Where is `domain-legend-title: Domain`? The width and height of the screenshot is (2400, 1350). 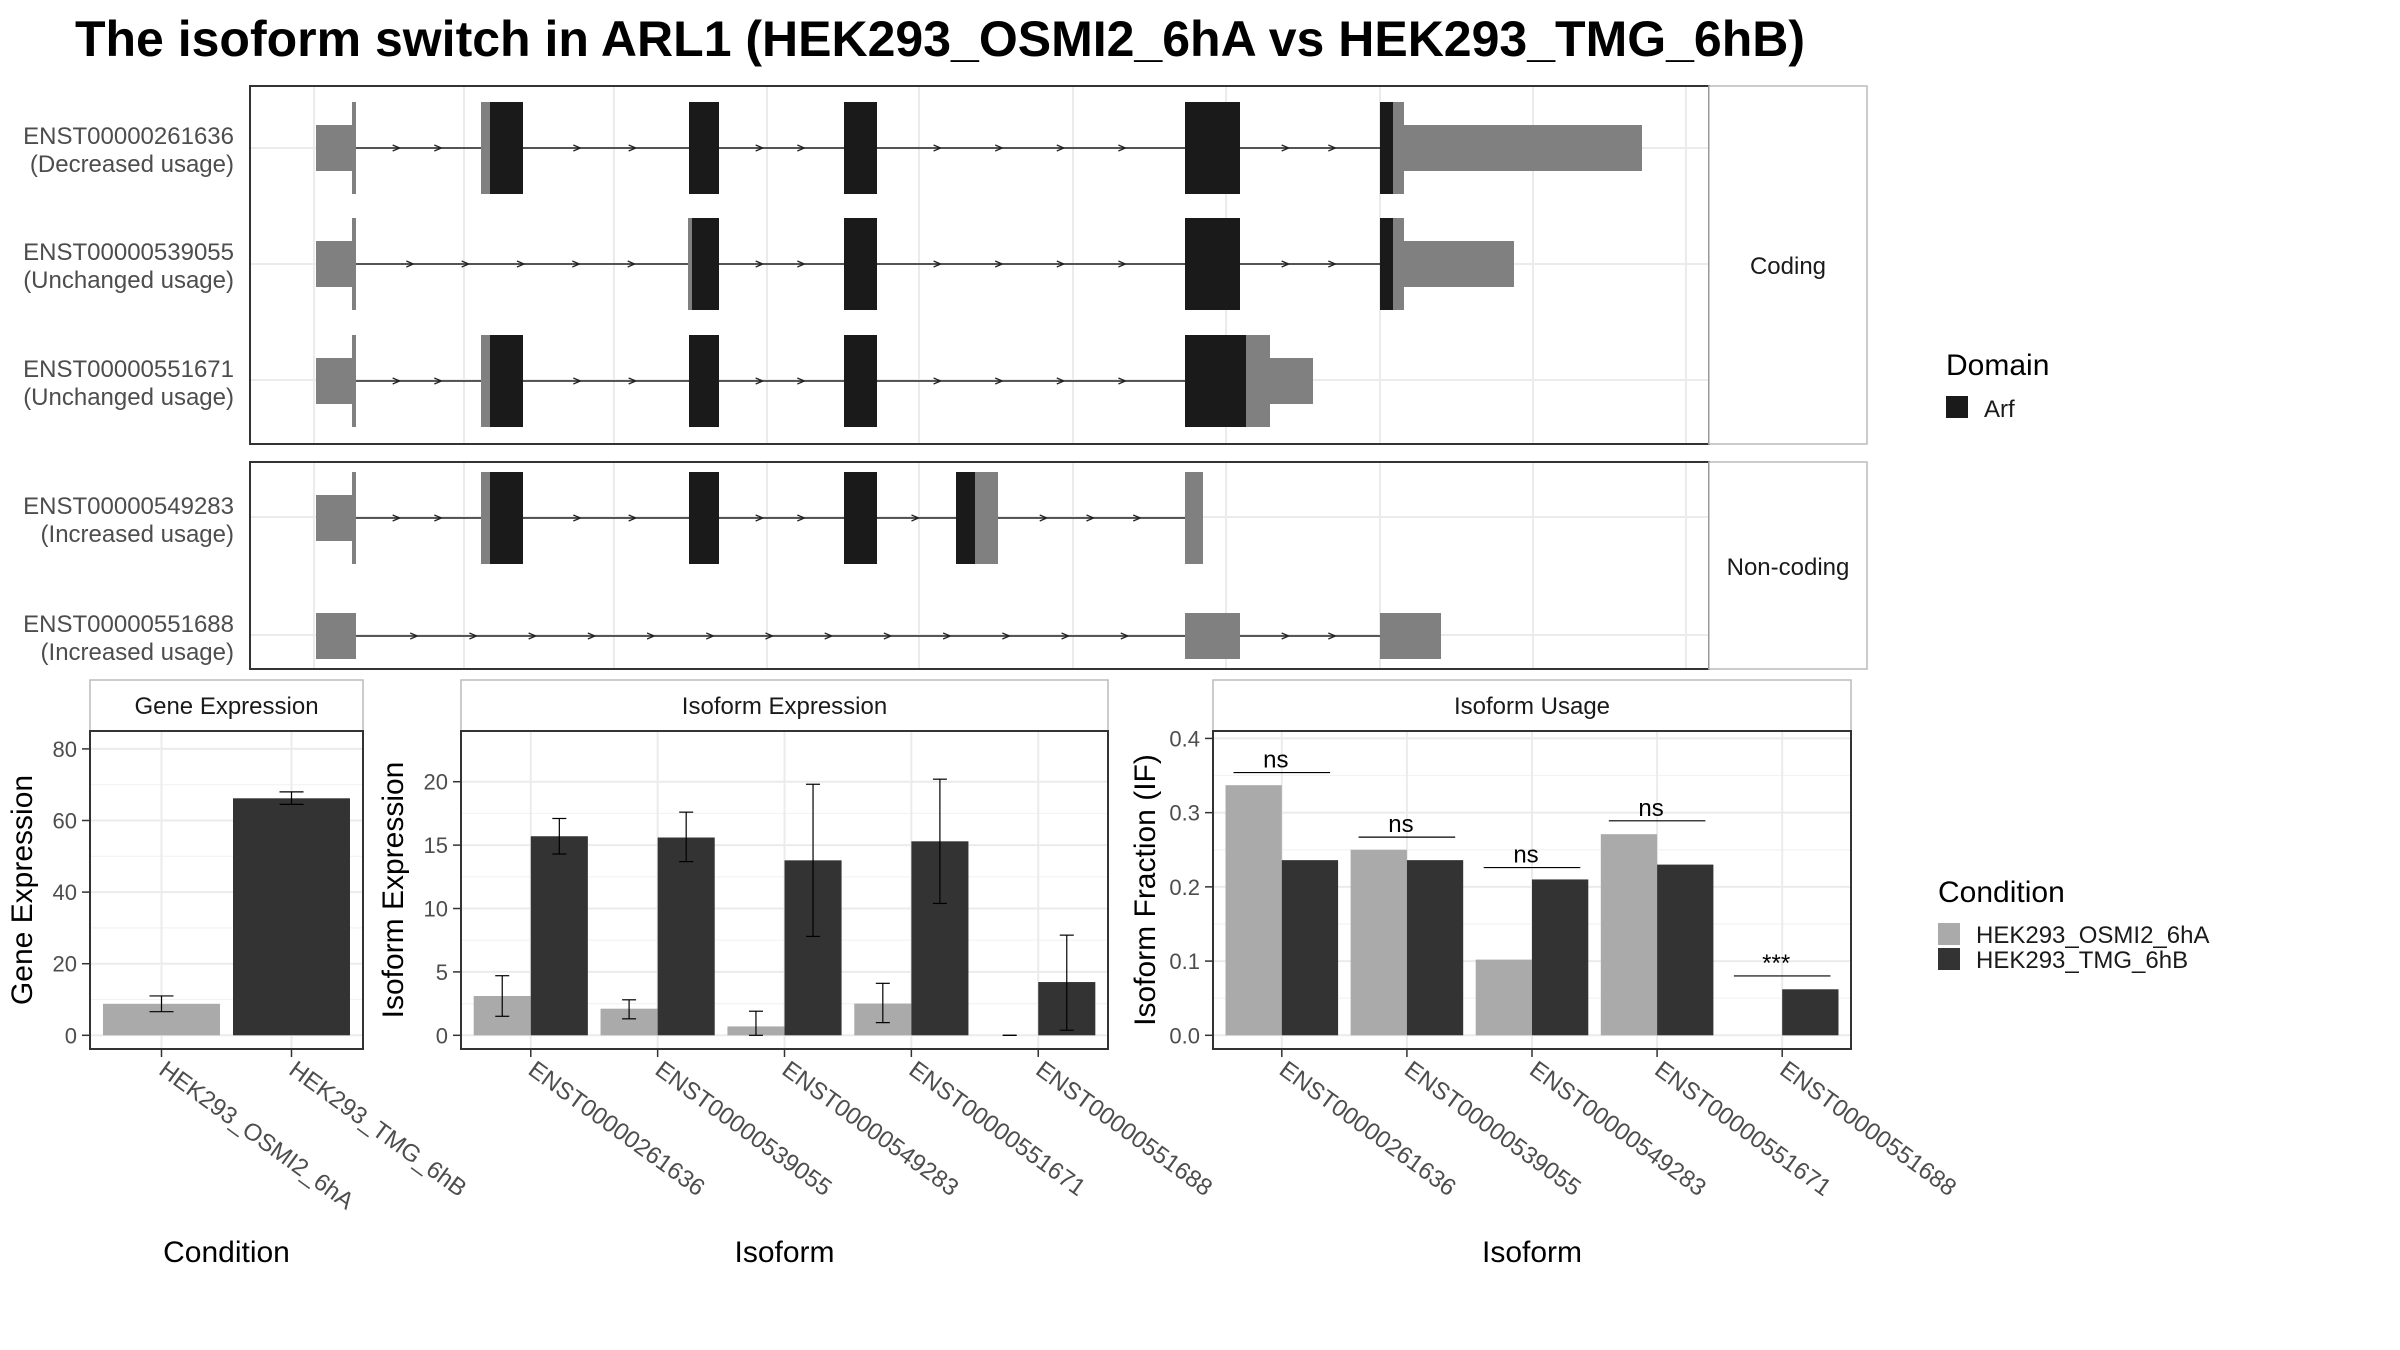
domain-legend-title: Domain is located at coordinates (1997, 365).